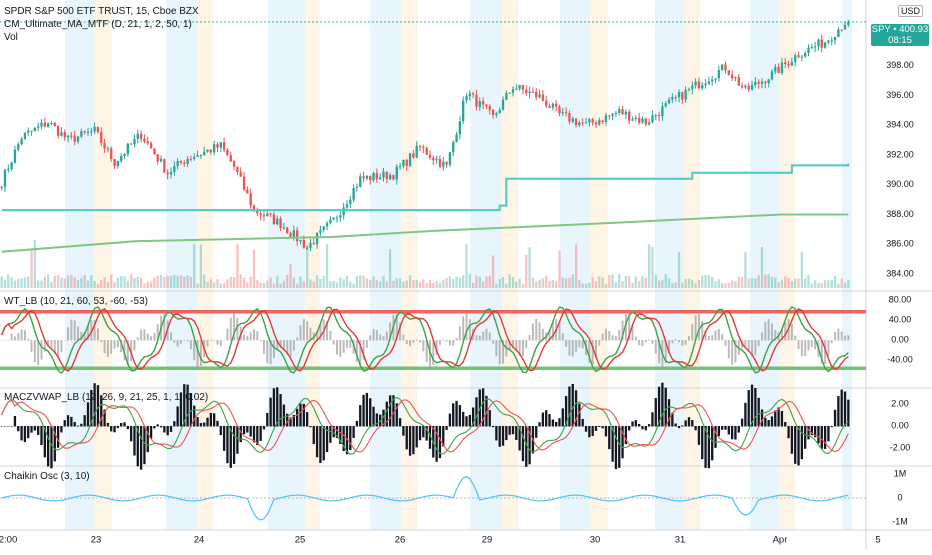 The height and width of the screenshot is (555, 932). I want to click on session-band, so click(669, 265).